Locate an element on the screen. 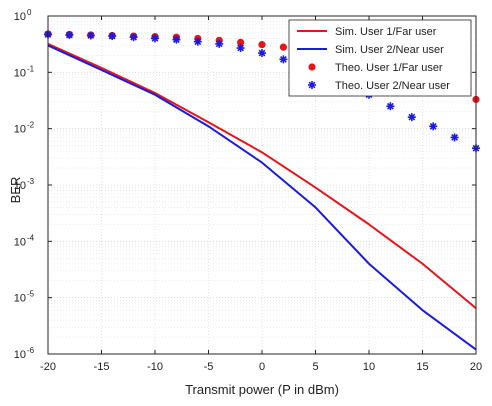 The height and width of the screenshot is (406, 492). legend-item: Sim. User 1/Far user is located at coordinates (367, 32).